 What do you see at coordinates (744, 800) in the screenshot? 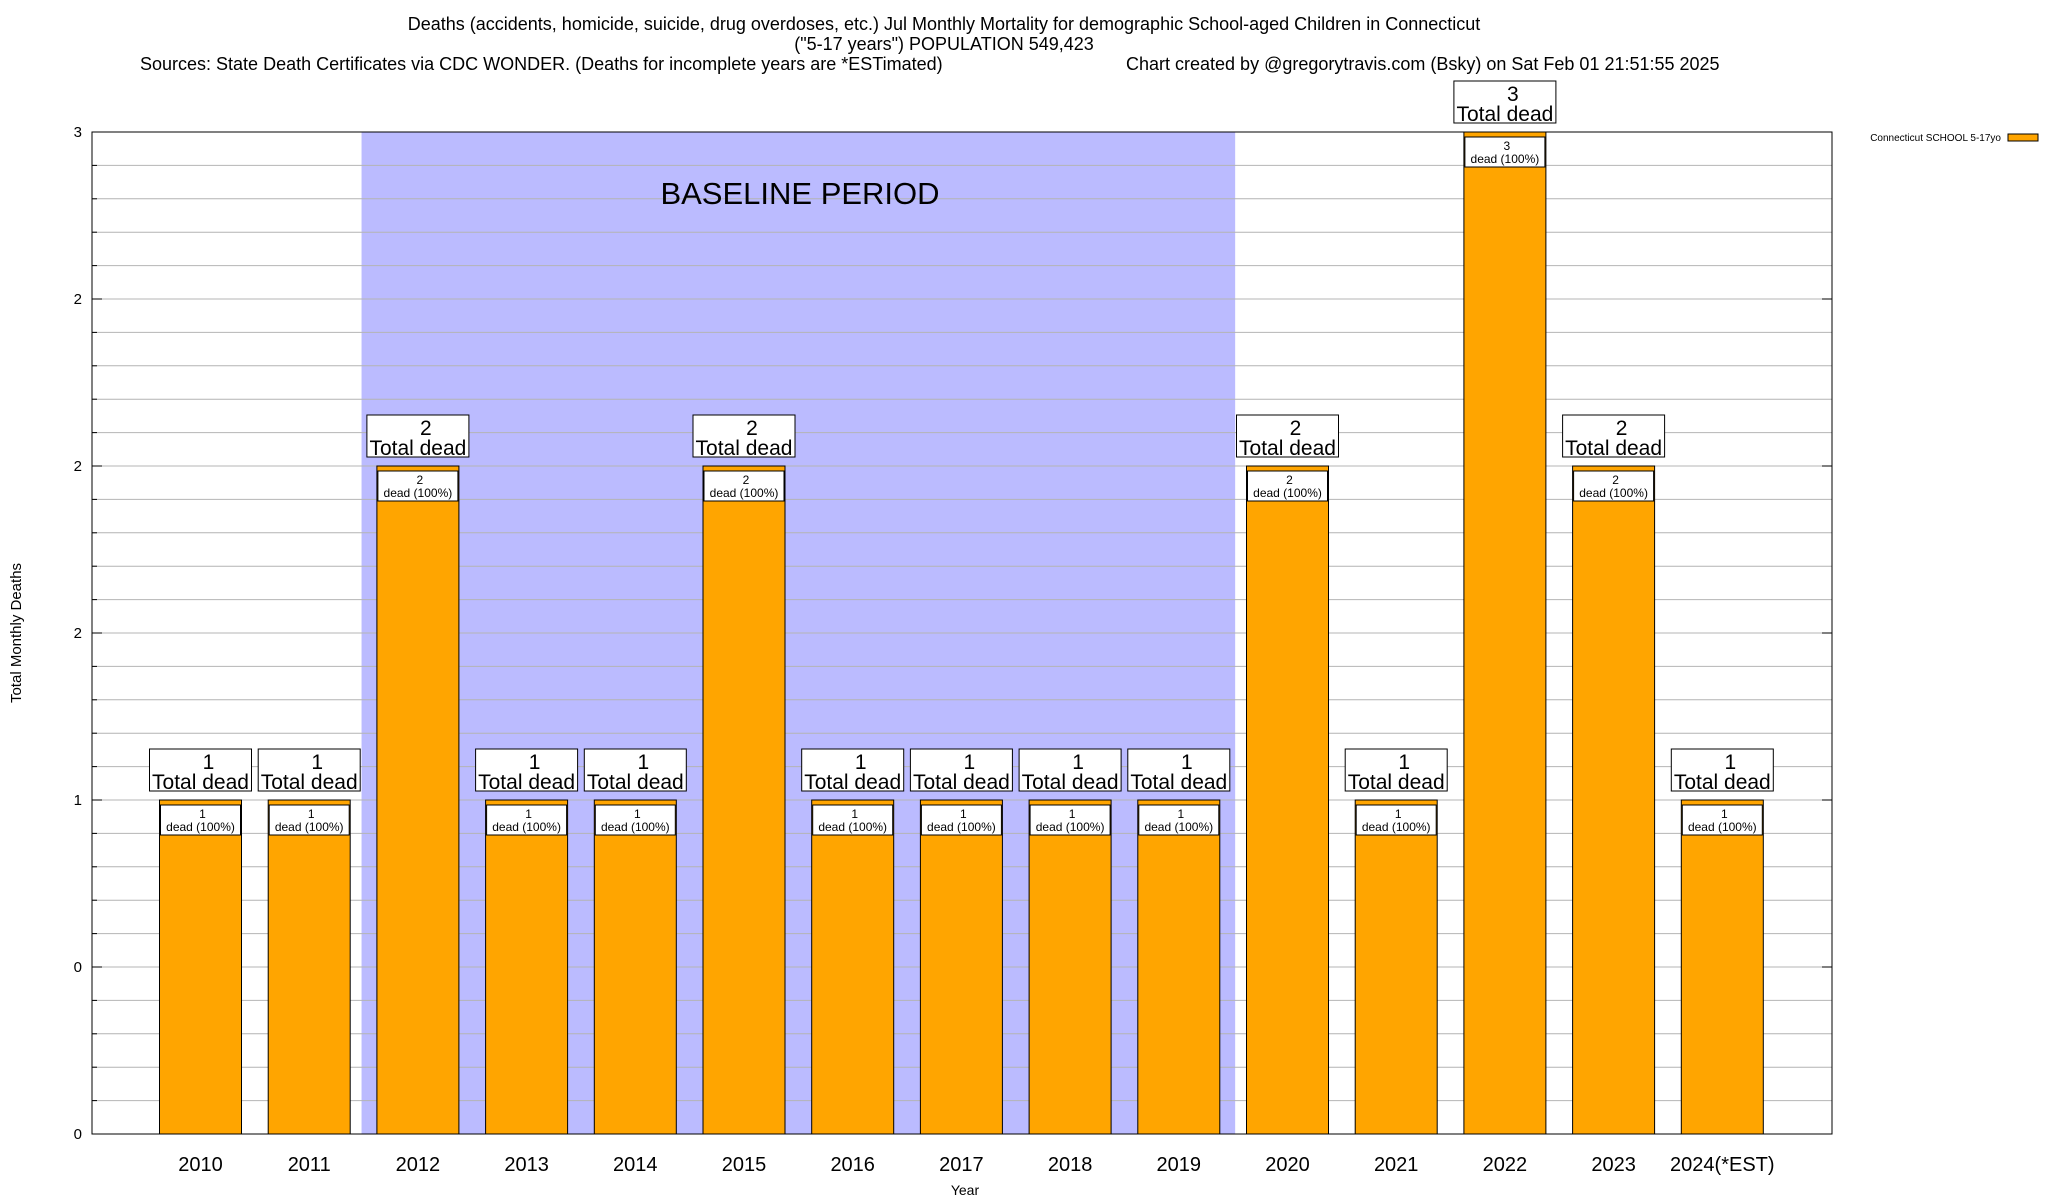
I see `bar-2015` at bounding box center [744, 800].